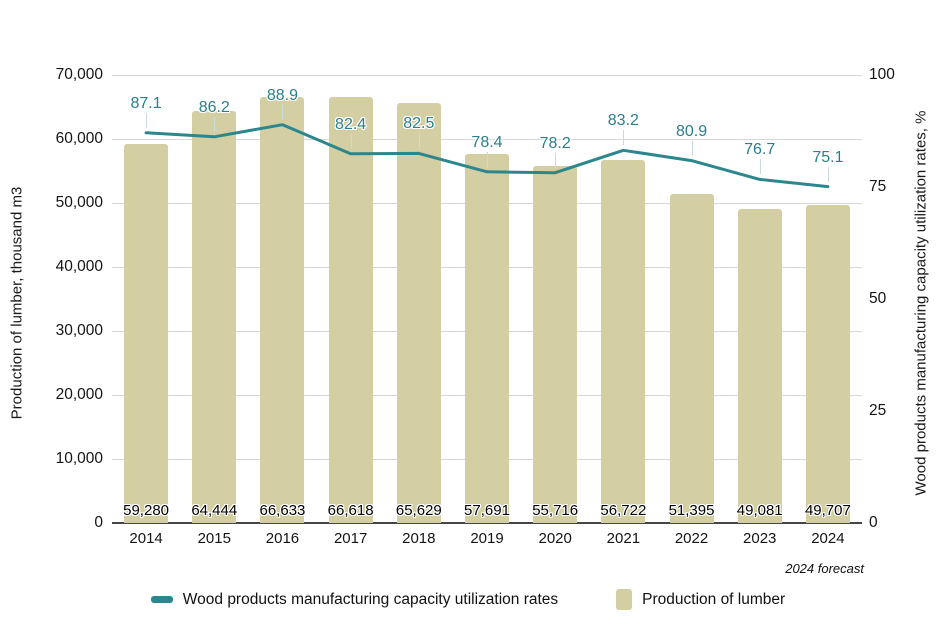 This screenshot has width=936, height=622. What do you see at coordinates (691, 538) in the screenshot?
I see `x-axis-year-label: 2022` at bounding box center [691, 538].